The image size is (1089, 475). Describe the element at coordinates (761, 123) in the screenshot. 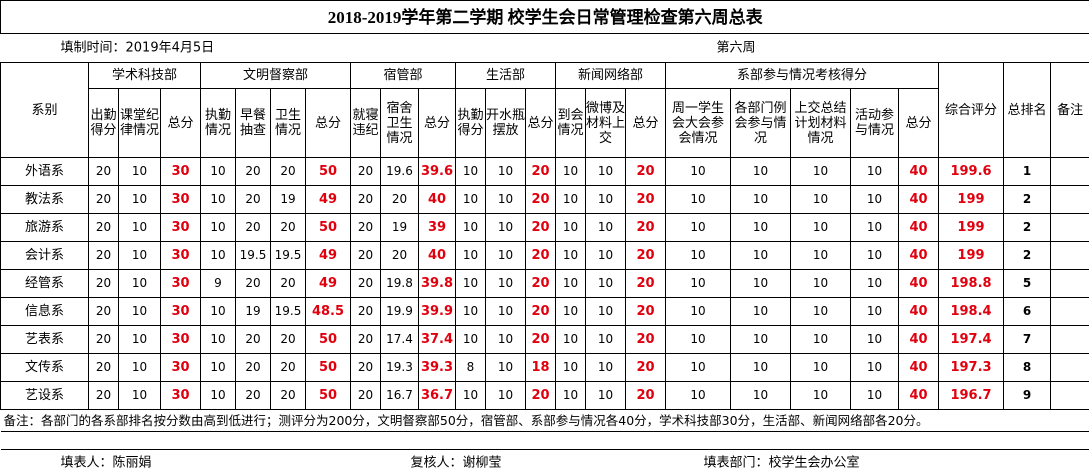

I see `column-header: 各部门例会参与情况` at that location.